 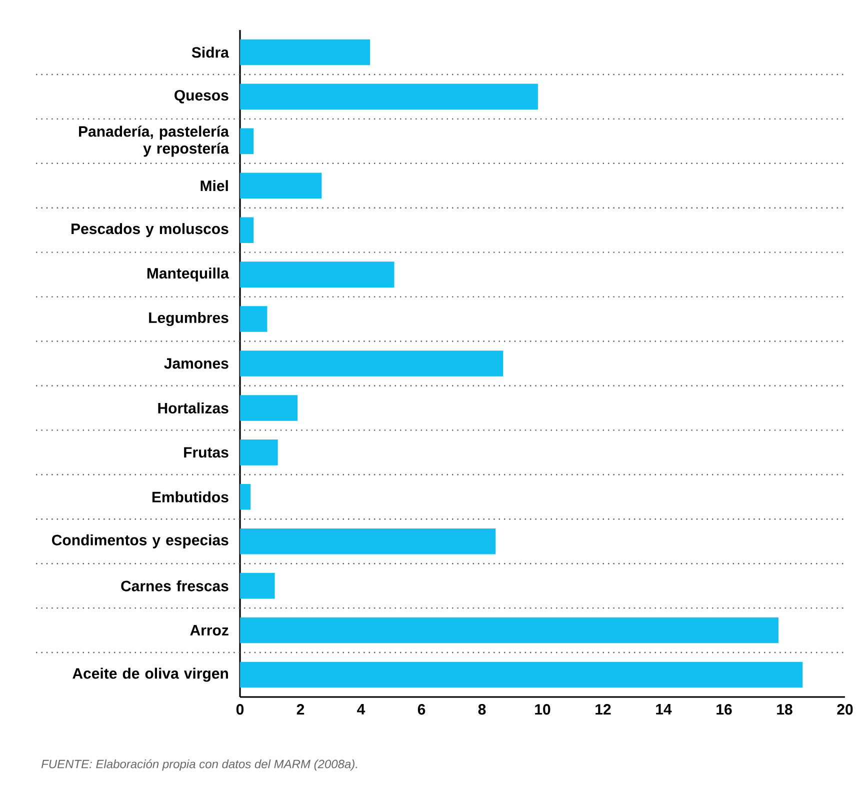 What do you see at coordinates (188, 275) in the screenshot?
I see `y-tick-label: Mantequilla` at bounding box center [188, 275].